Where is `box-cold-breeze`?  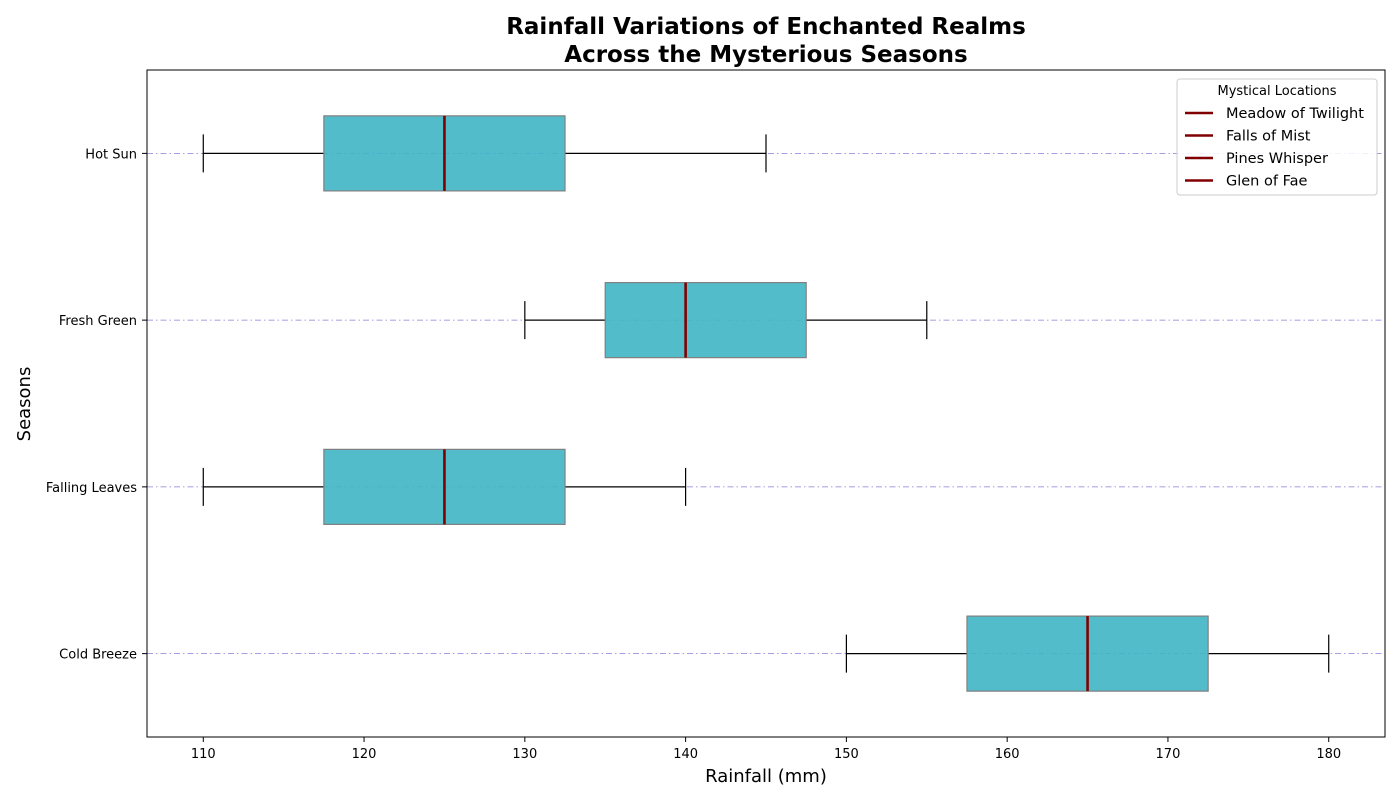 box-cold-breeze is located at coordinates (1087, 653).